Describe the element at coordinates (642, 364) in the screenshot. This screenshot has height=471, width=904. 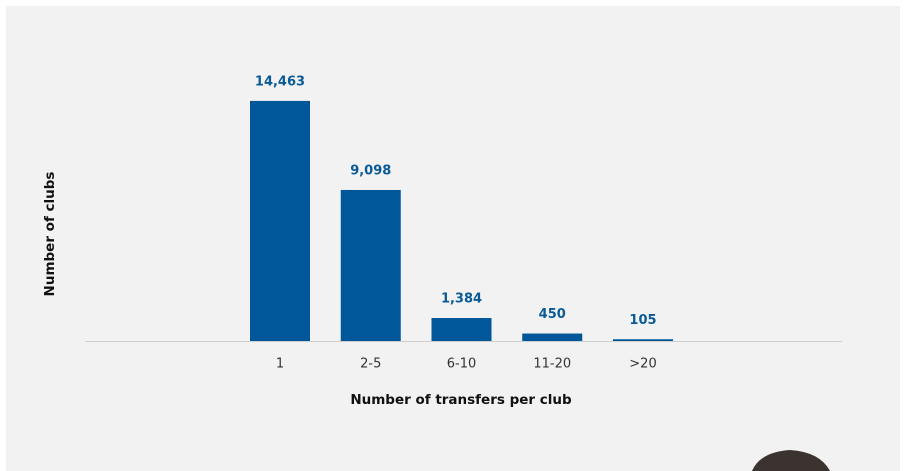
I see `x-tick-label: >20` at that location.